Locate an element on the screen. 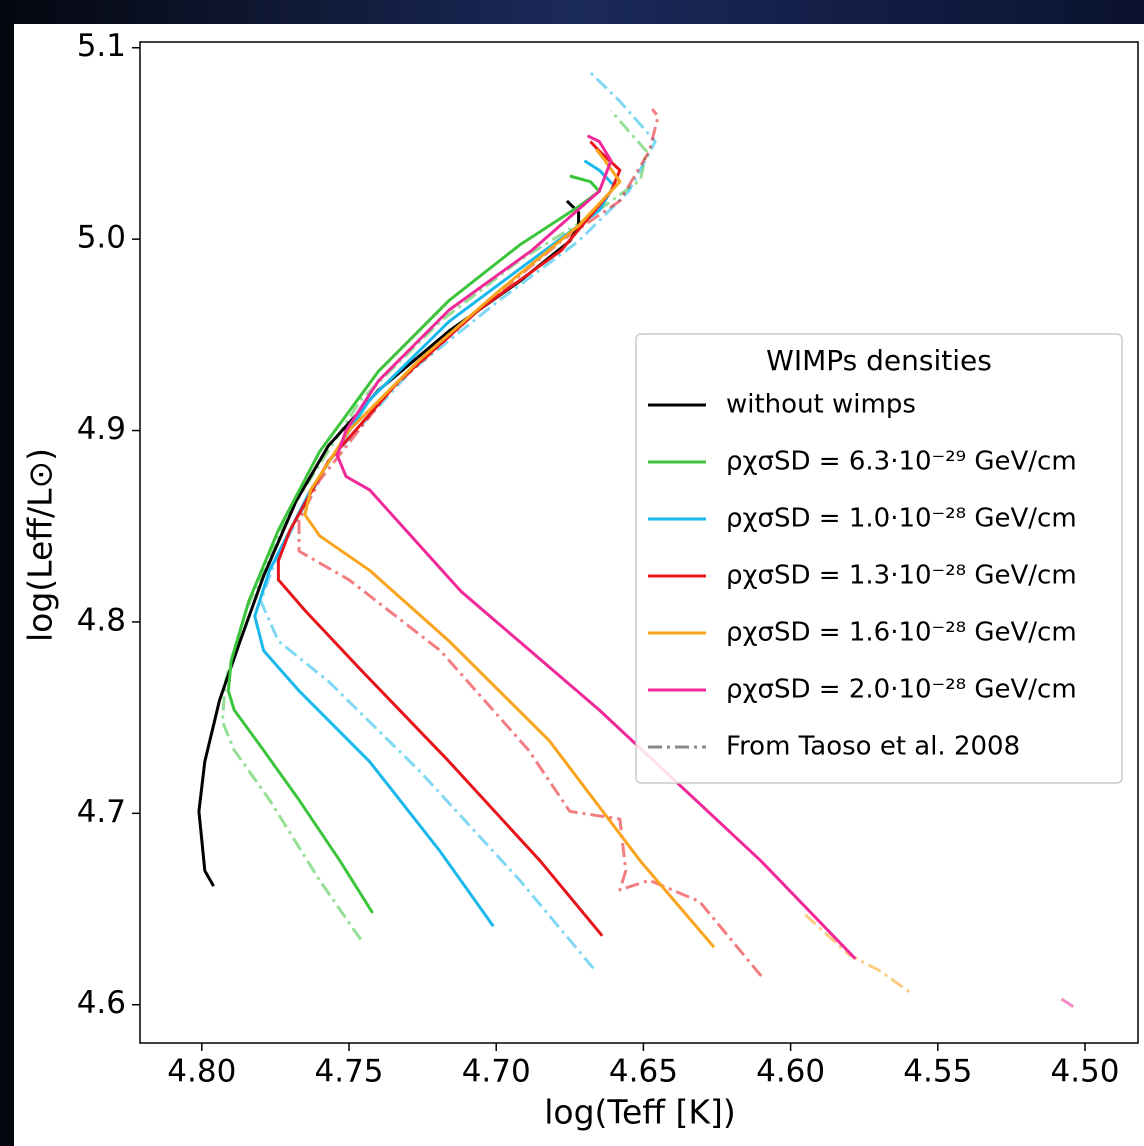 The width and height of the screenshot is (1144, 1146). x-tick-label: 4.50 is located at coordinates (1084, 1072).